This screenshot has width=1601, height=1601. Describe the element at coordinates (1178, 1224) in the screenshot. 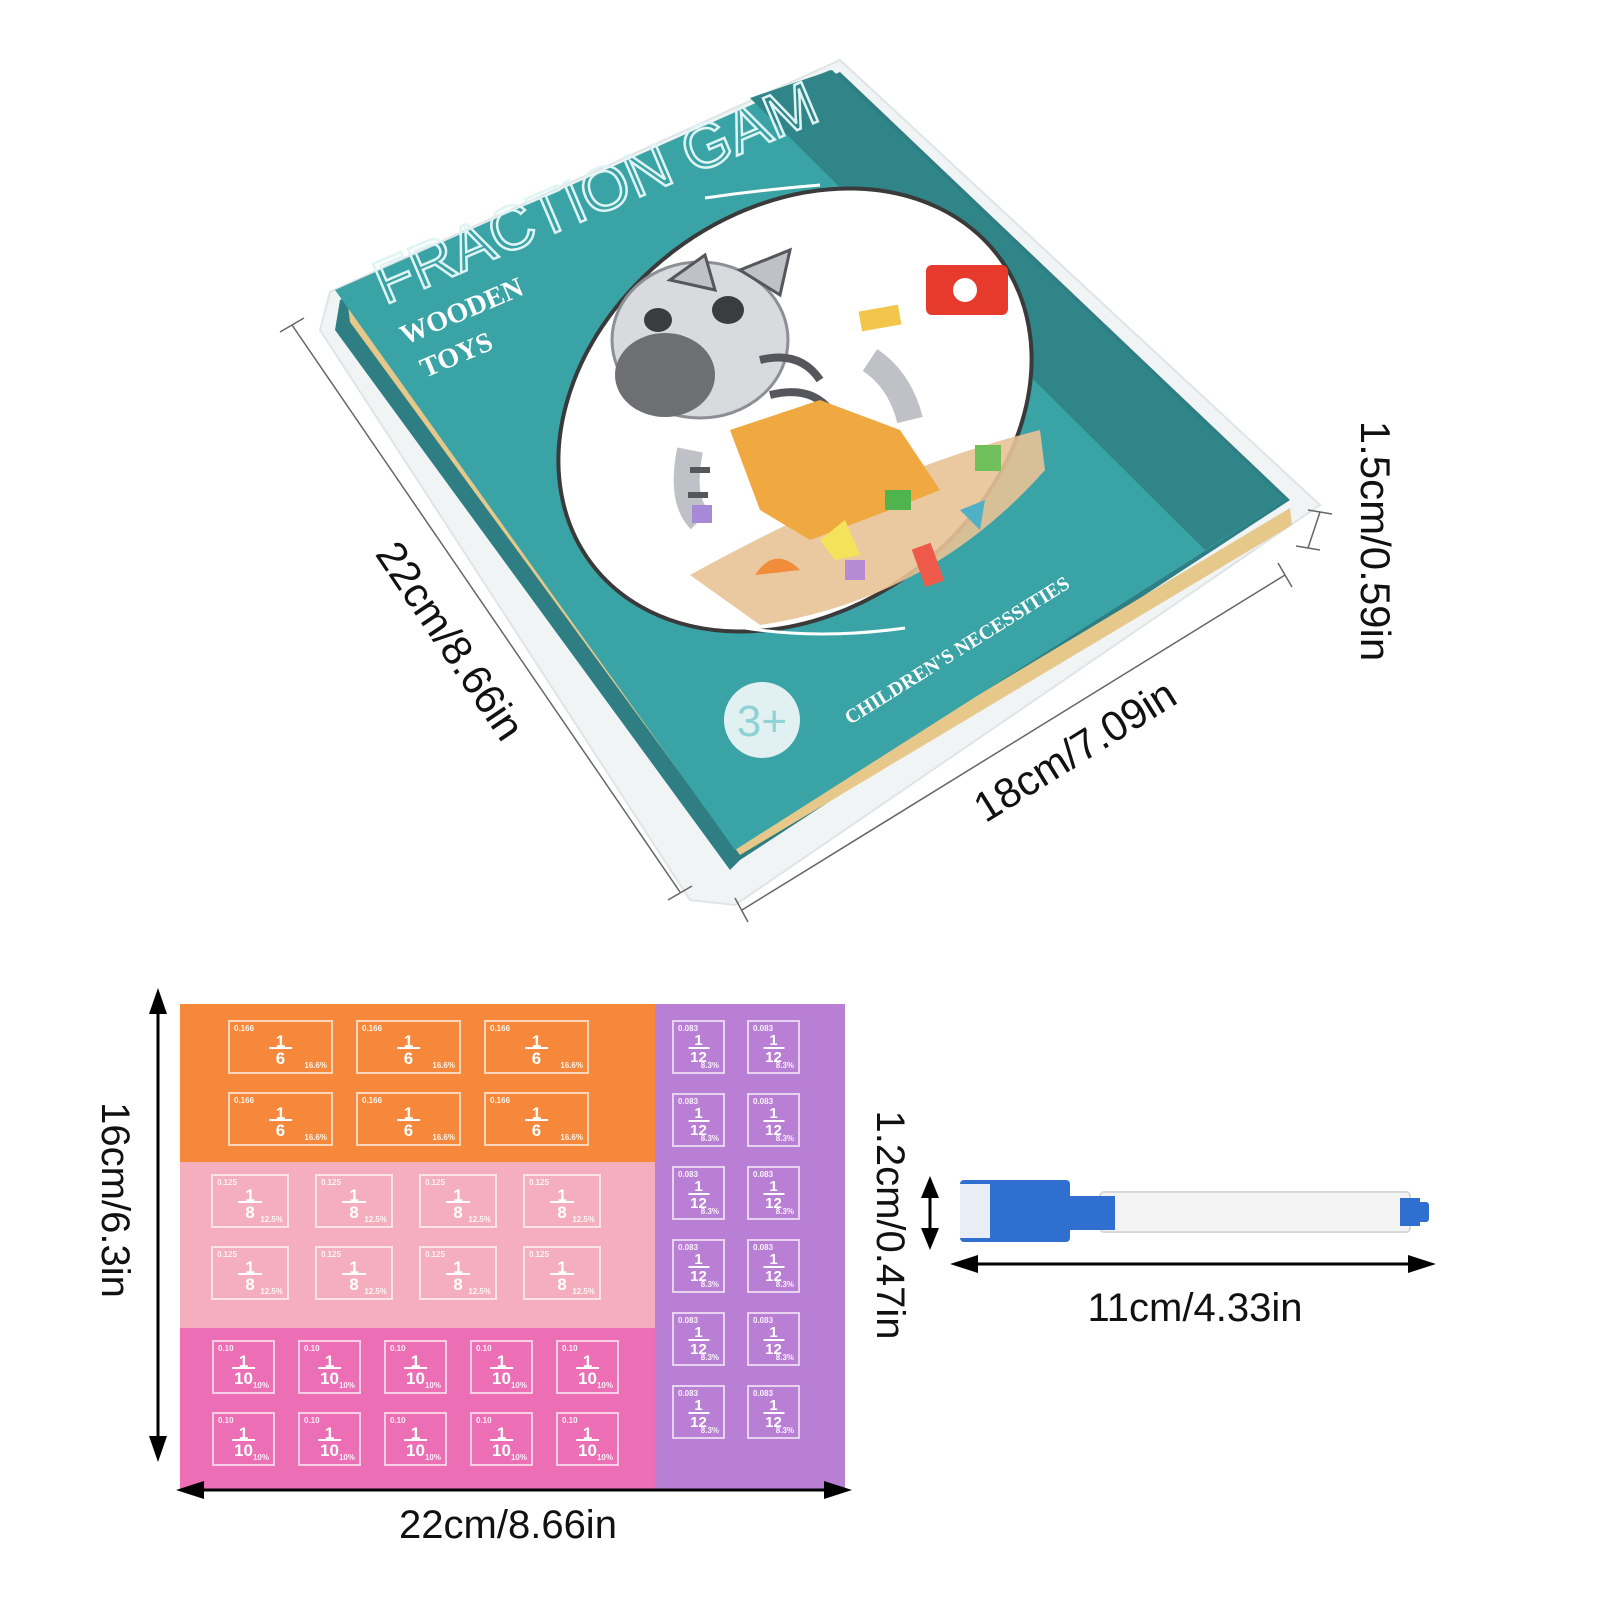

I see `marker-pen` at that location.